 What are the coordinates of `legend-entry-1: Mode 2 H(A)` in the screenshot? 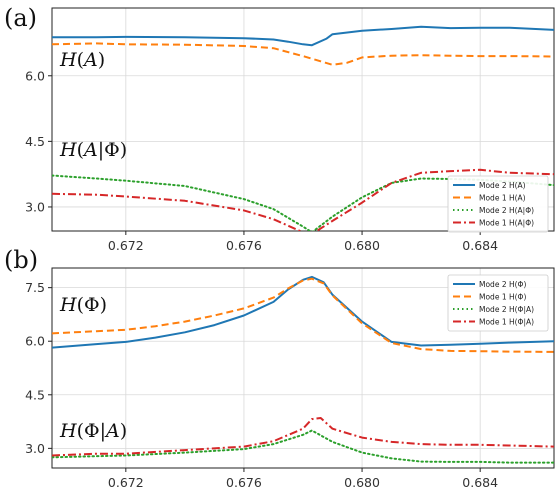 It's located at (502, 185).